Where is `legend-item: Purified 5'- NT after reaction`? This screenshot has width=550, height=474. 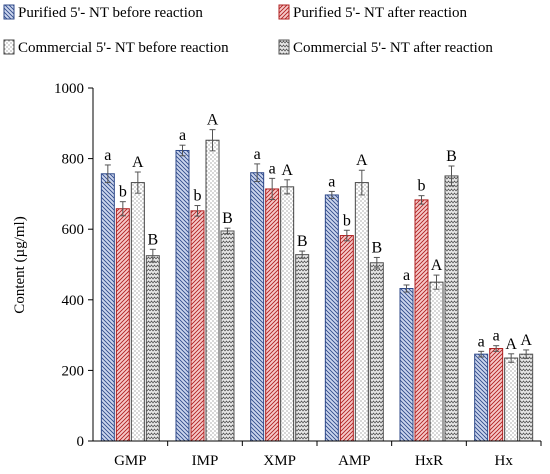
legend-item: Purified 5'- NT after reaction is located at coordinates (373, 12).